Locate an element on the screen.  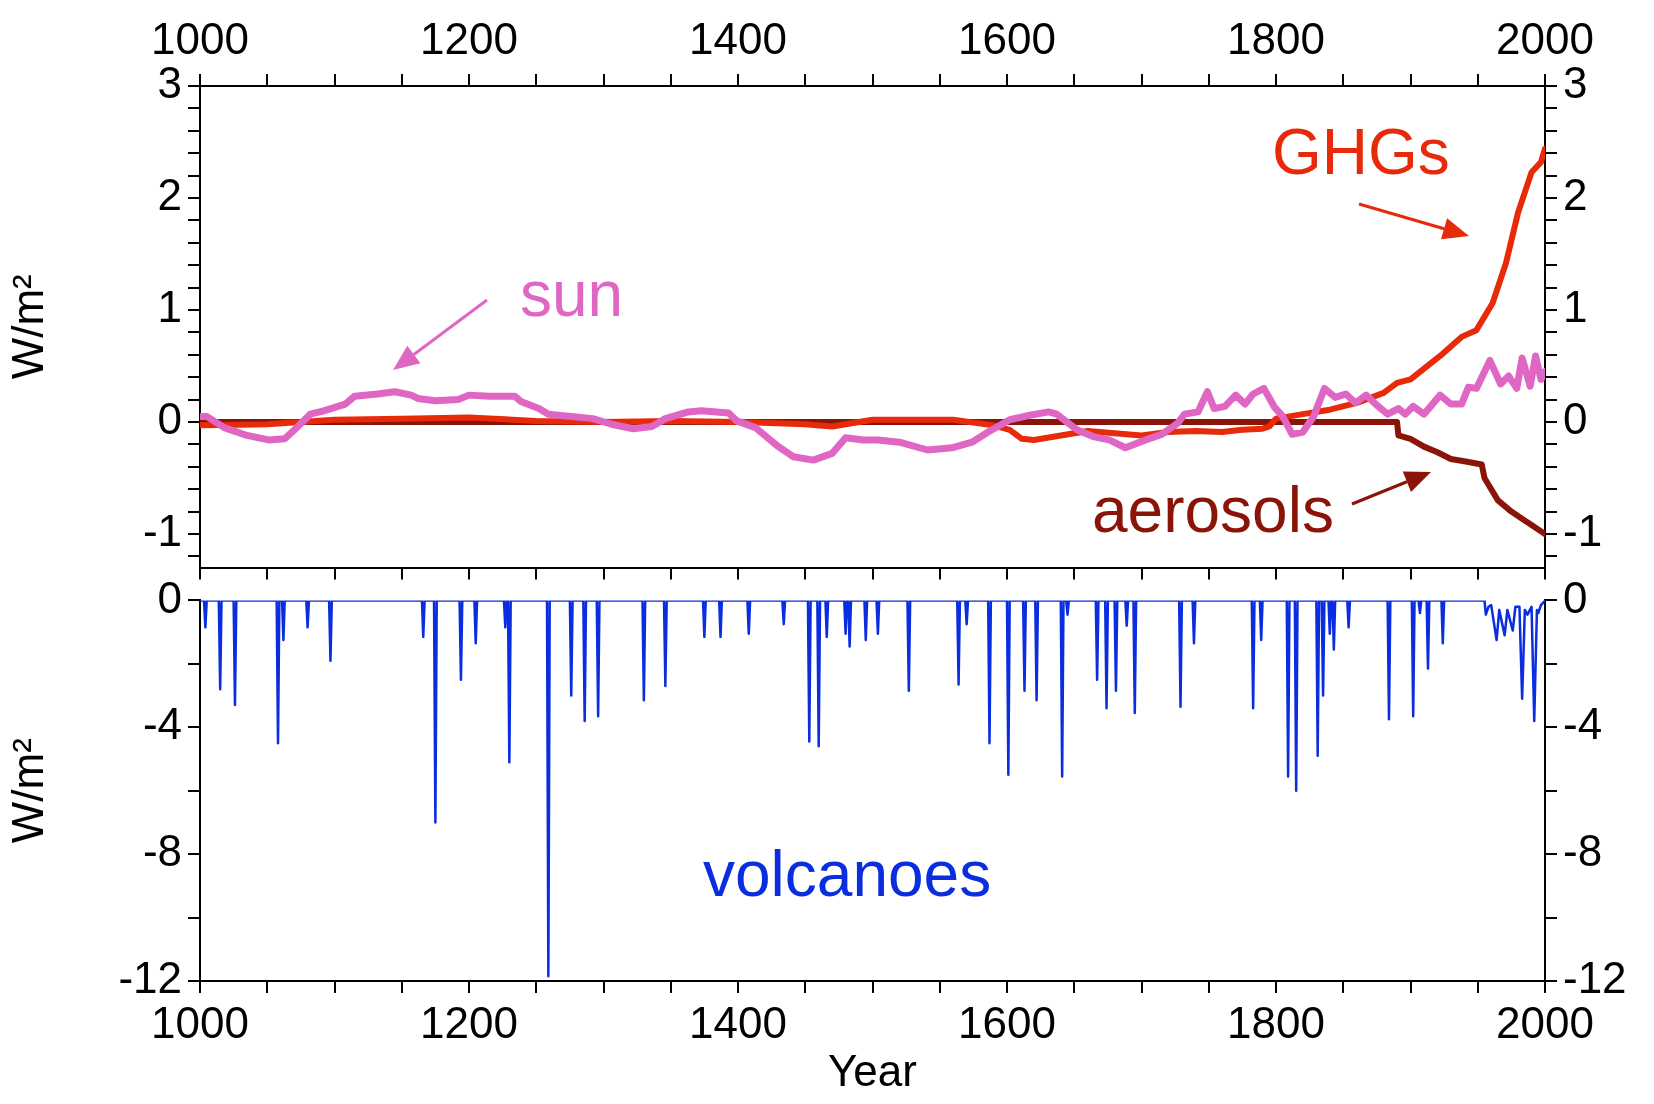
y-tick-label: 2 is located at coordinates (169, 195).